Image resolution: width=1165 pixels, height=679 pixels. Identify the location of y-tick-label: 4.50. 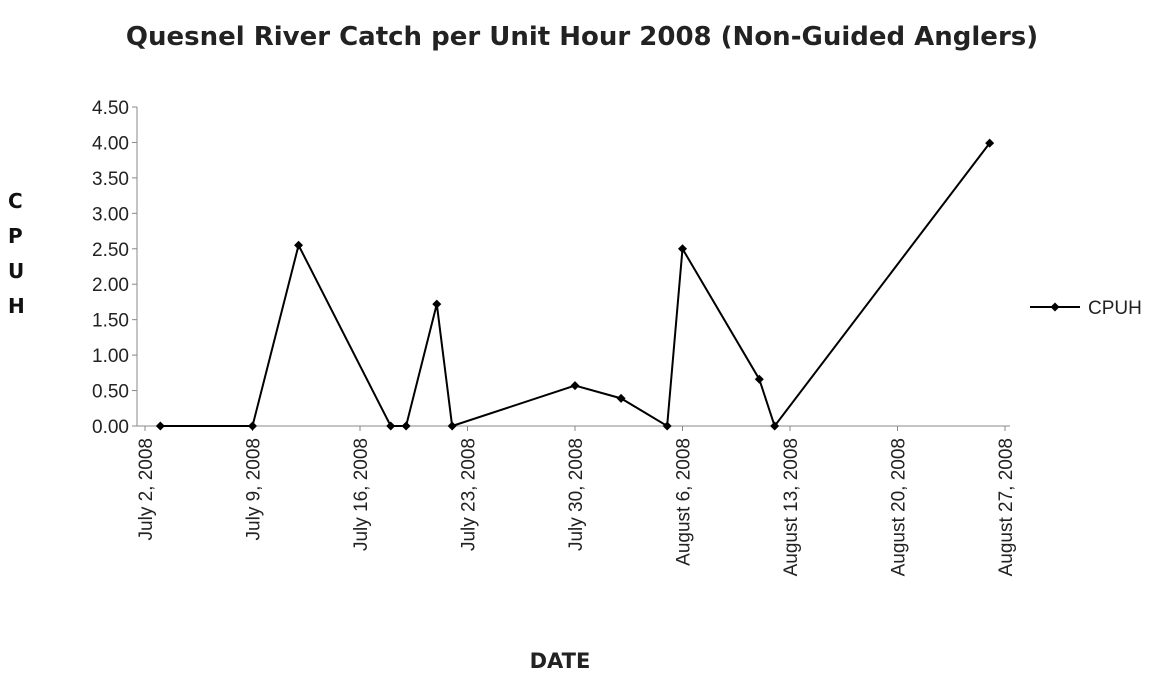
(110, 108).